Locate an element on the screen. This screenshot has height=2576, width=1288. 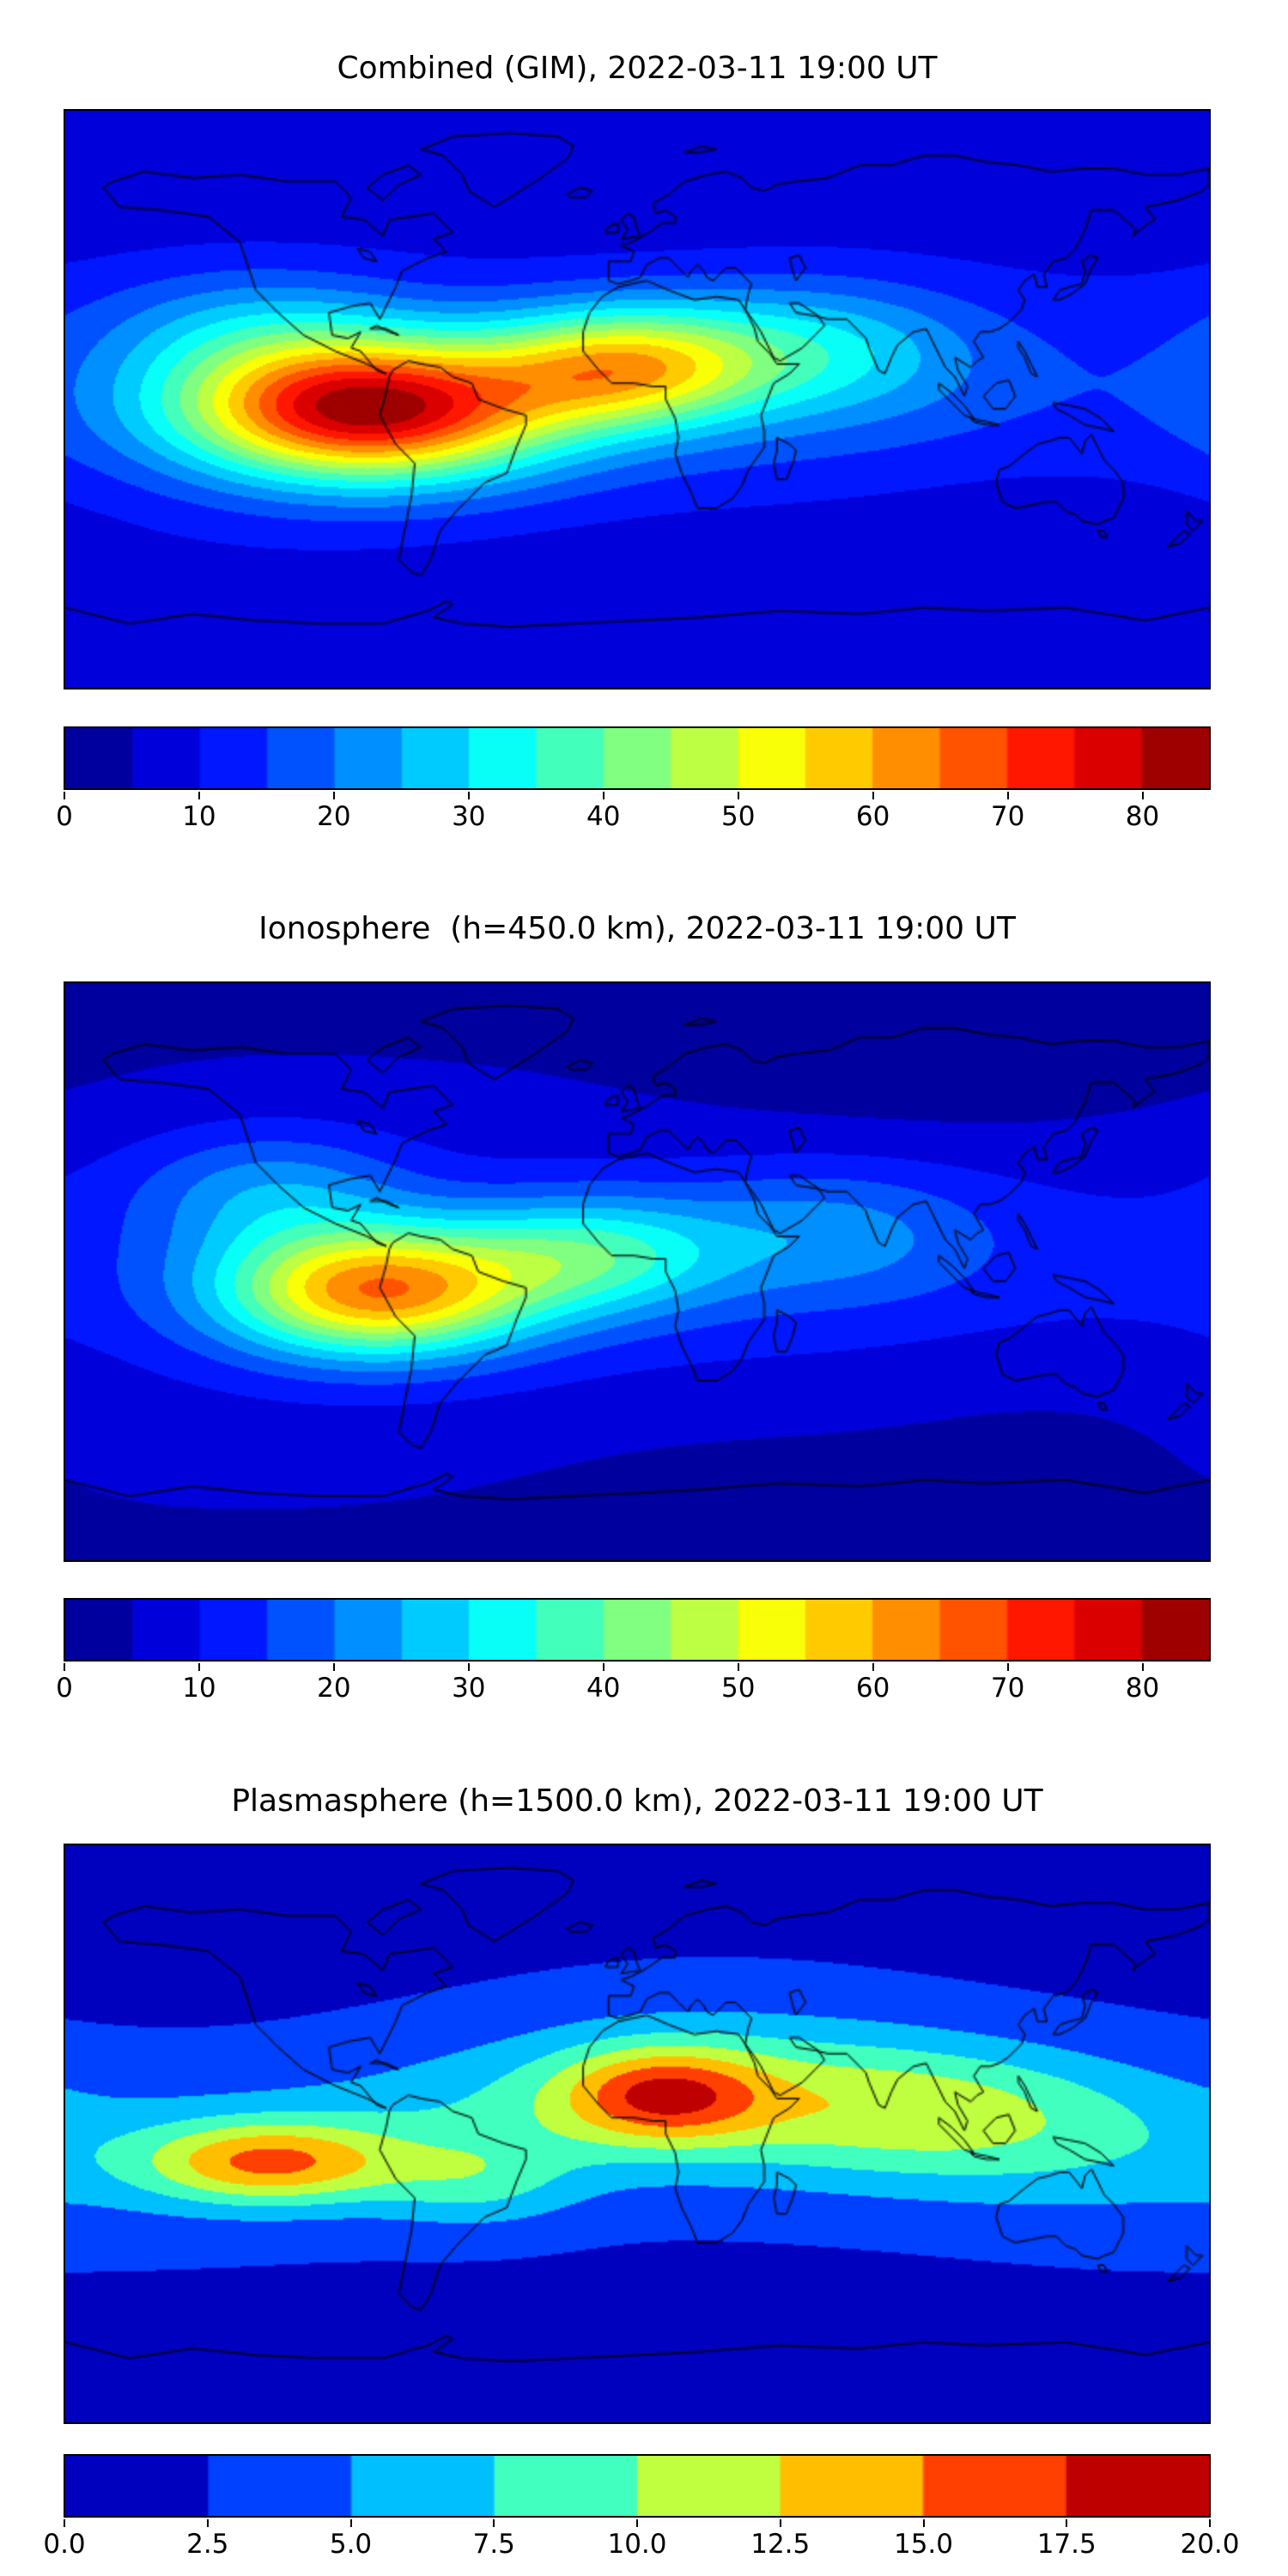
colorbar-ticks-ionosphere: 0 10 20 30 40 50 60 70 80 is located at coordinates (633, 1685).